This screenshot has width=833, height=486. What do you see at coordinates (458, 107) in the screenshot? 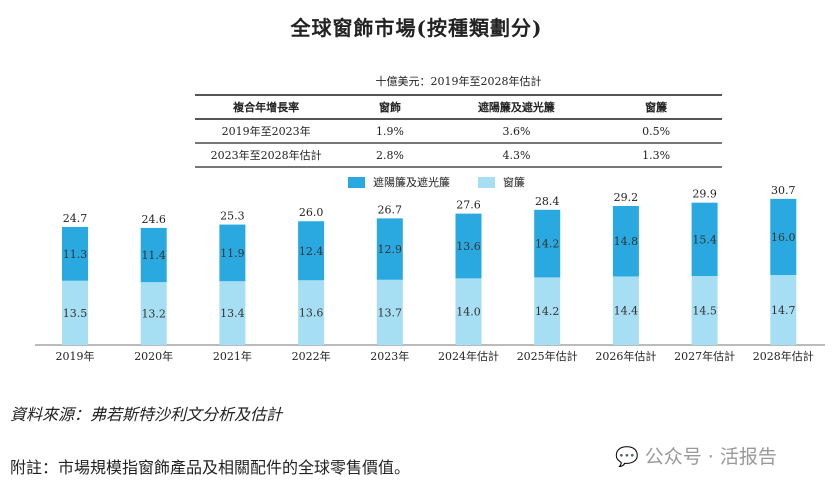
I see `table-header: 複合年增長率 窗飾 遮陽簾及遮光簾 窗簾` at bounding box center [458, 107].